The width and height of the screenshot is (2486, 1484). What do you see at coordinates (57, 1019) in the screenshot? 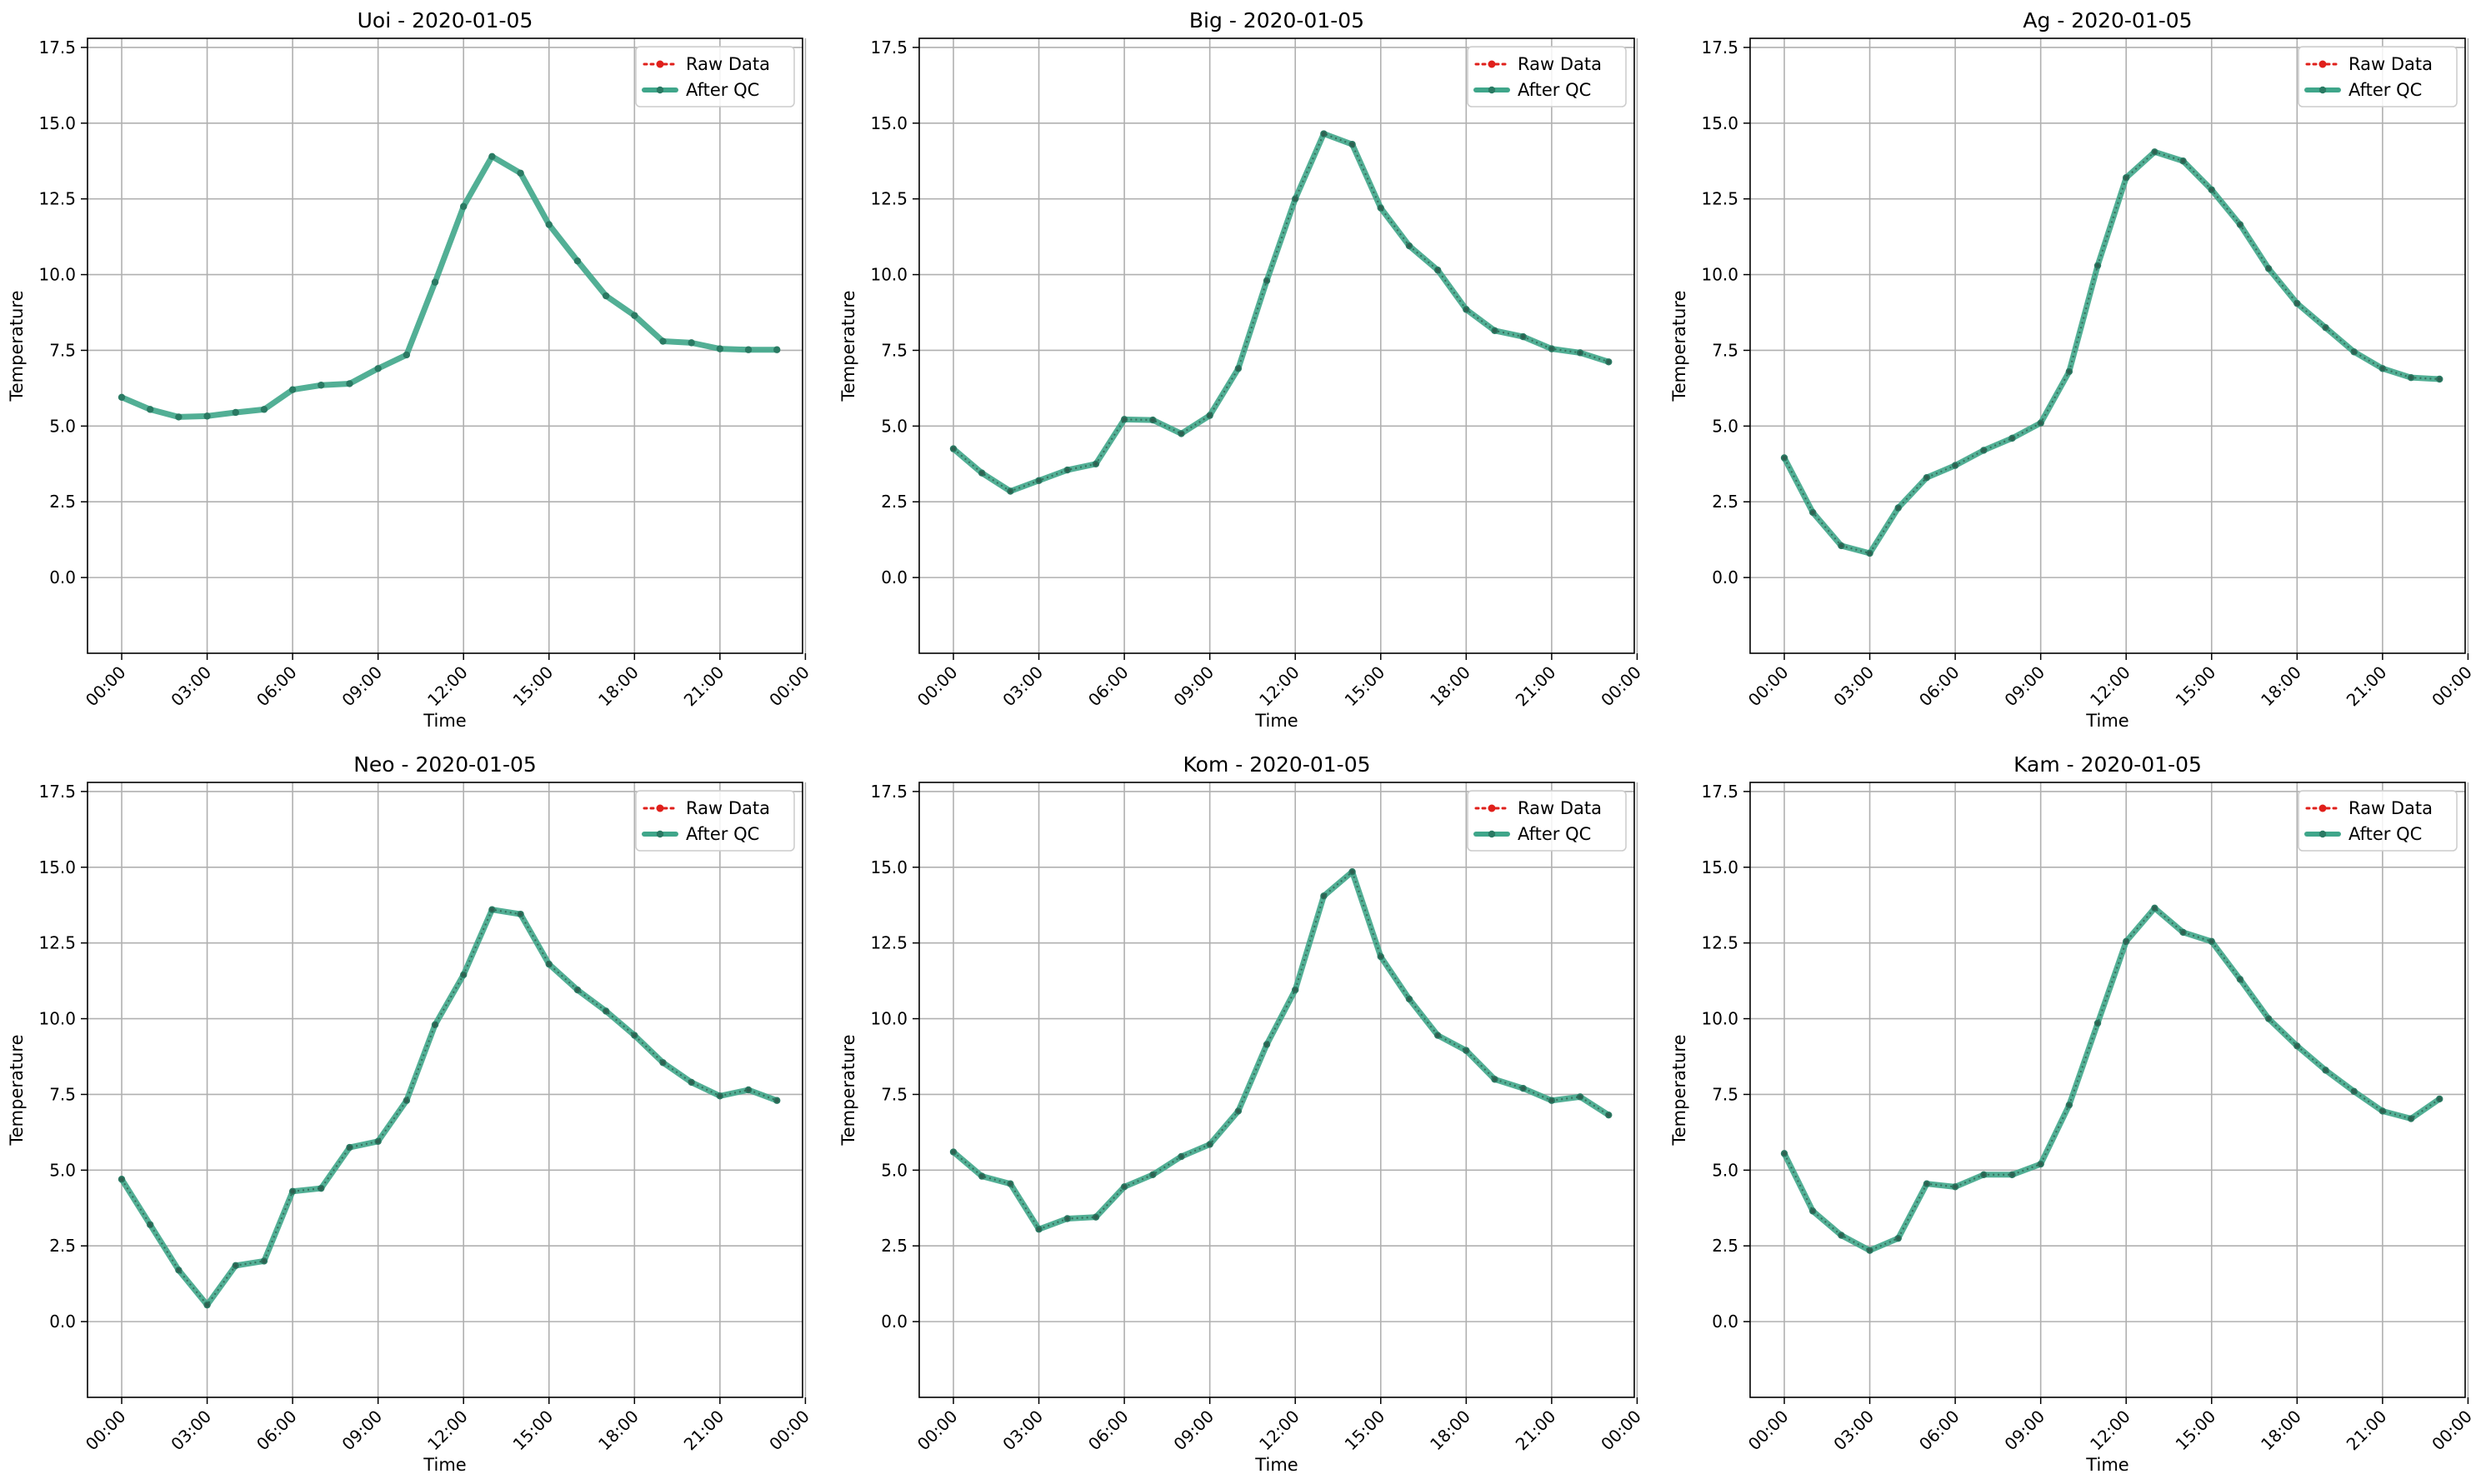
I see `y-tick-label: 10.0` at bounding box center [57, 1019].